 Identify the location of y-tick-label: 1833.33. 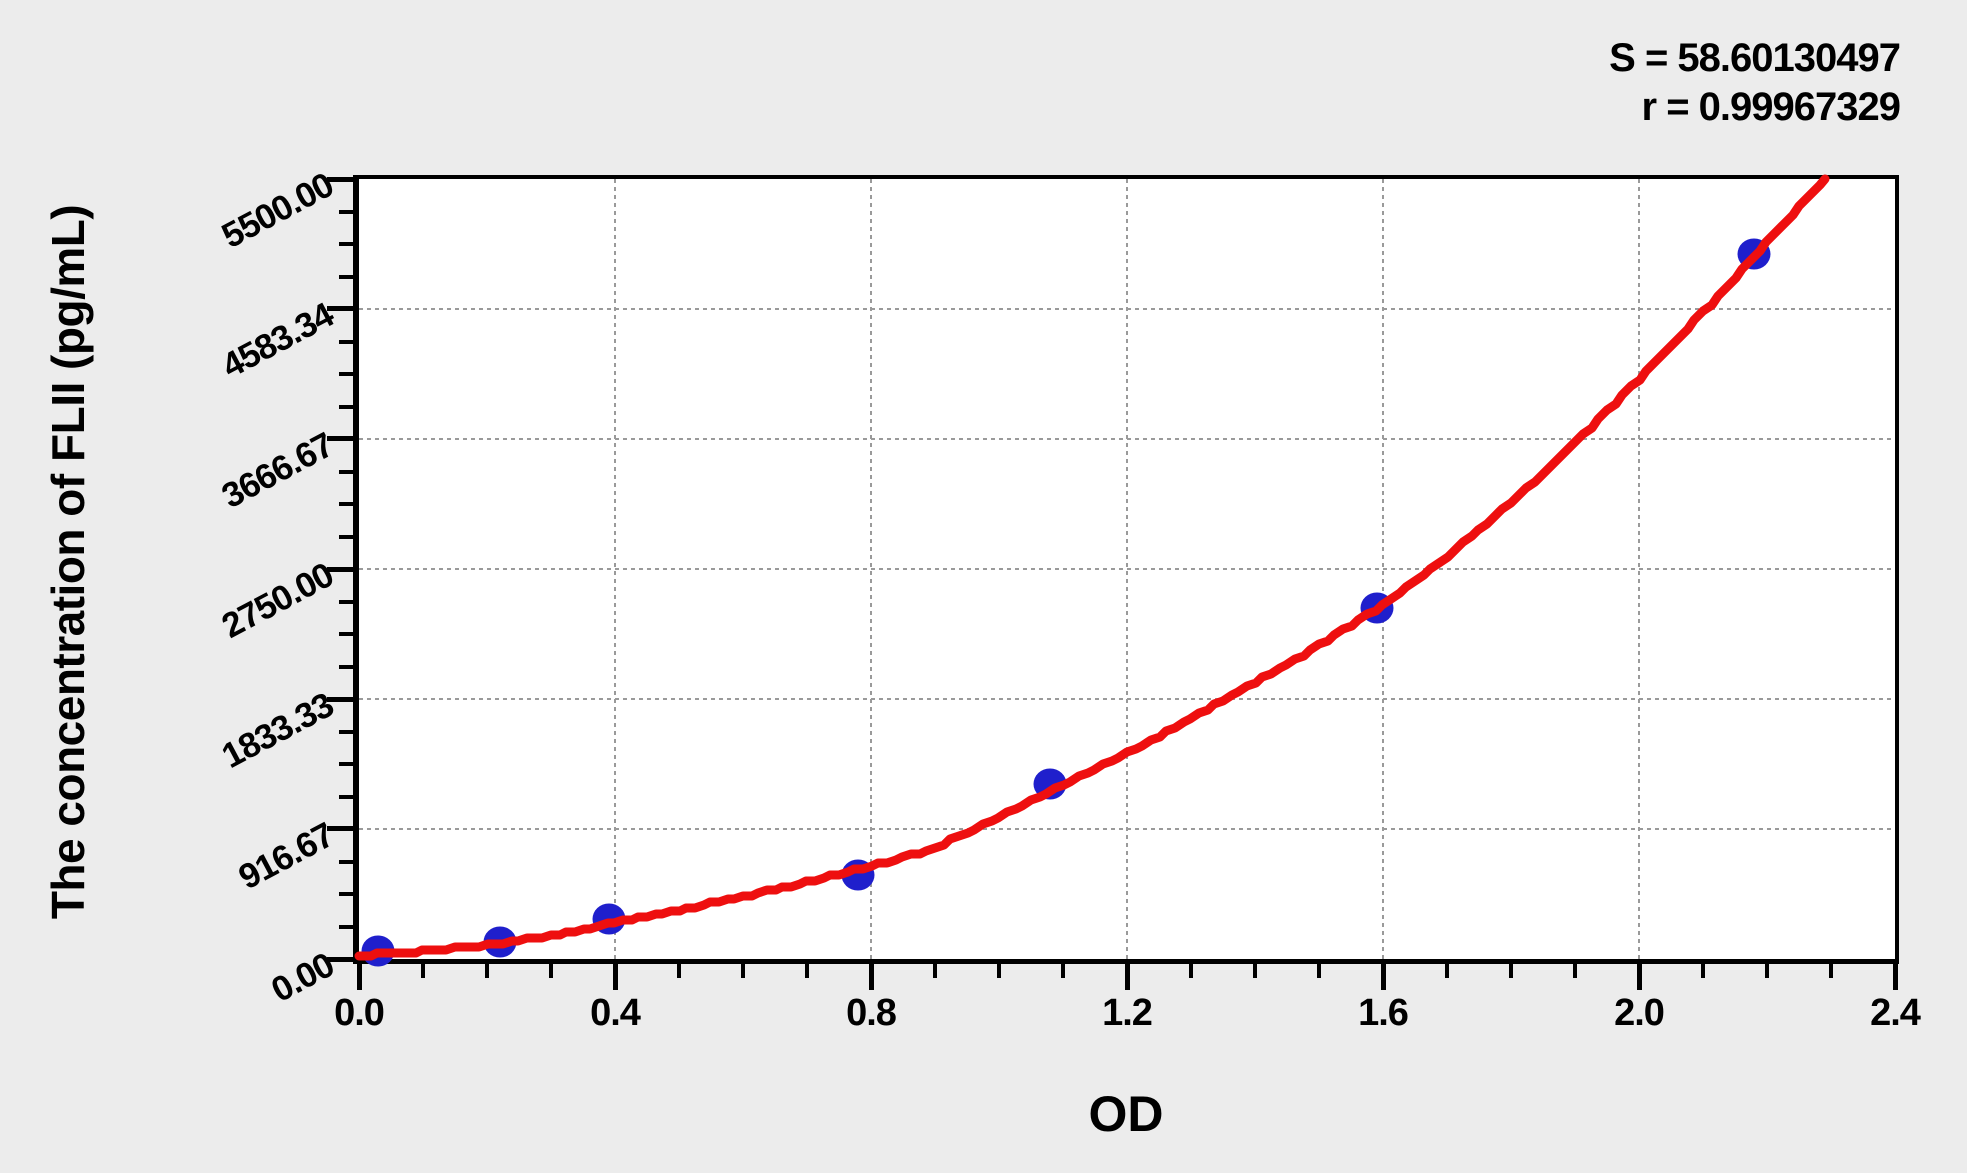
(278, 730).